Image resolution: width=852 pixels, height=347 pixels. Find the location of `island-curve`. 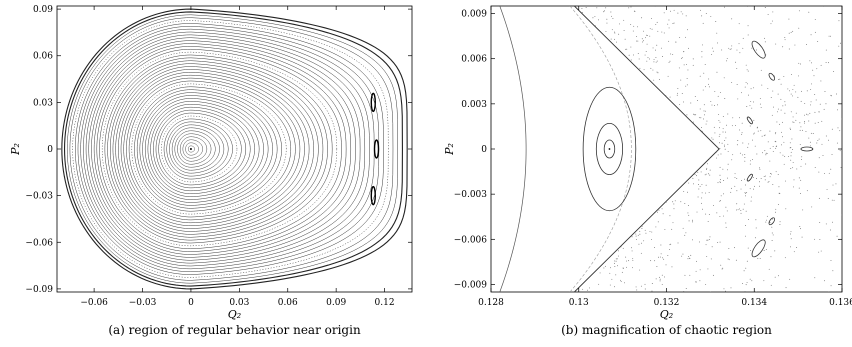

island-curve is located at coordinates (758, 49).